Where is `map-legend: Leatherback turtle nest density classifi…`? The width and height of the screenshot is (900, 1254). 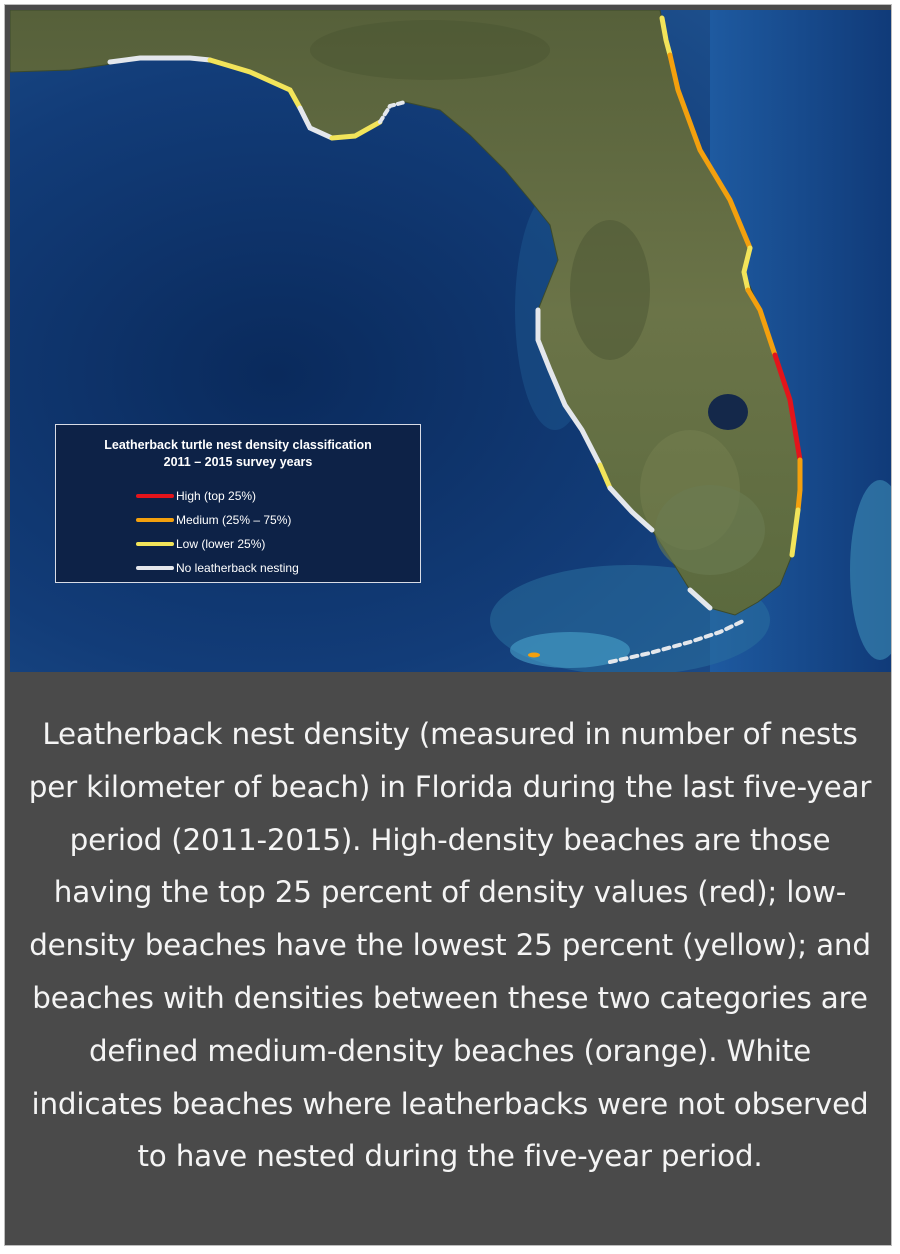 map-legend: Leatherback turtle nest density classifi… is located at coordinates (238, 503).